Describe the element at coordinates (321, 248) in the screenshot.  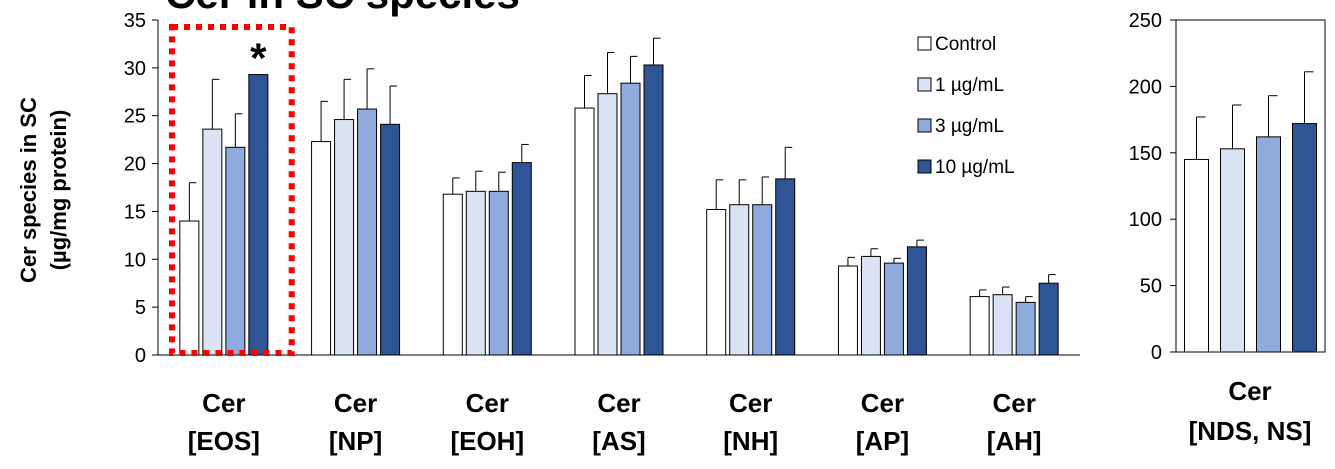
I see `bar-control-cer-np` at that location.